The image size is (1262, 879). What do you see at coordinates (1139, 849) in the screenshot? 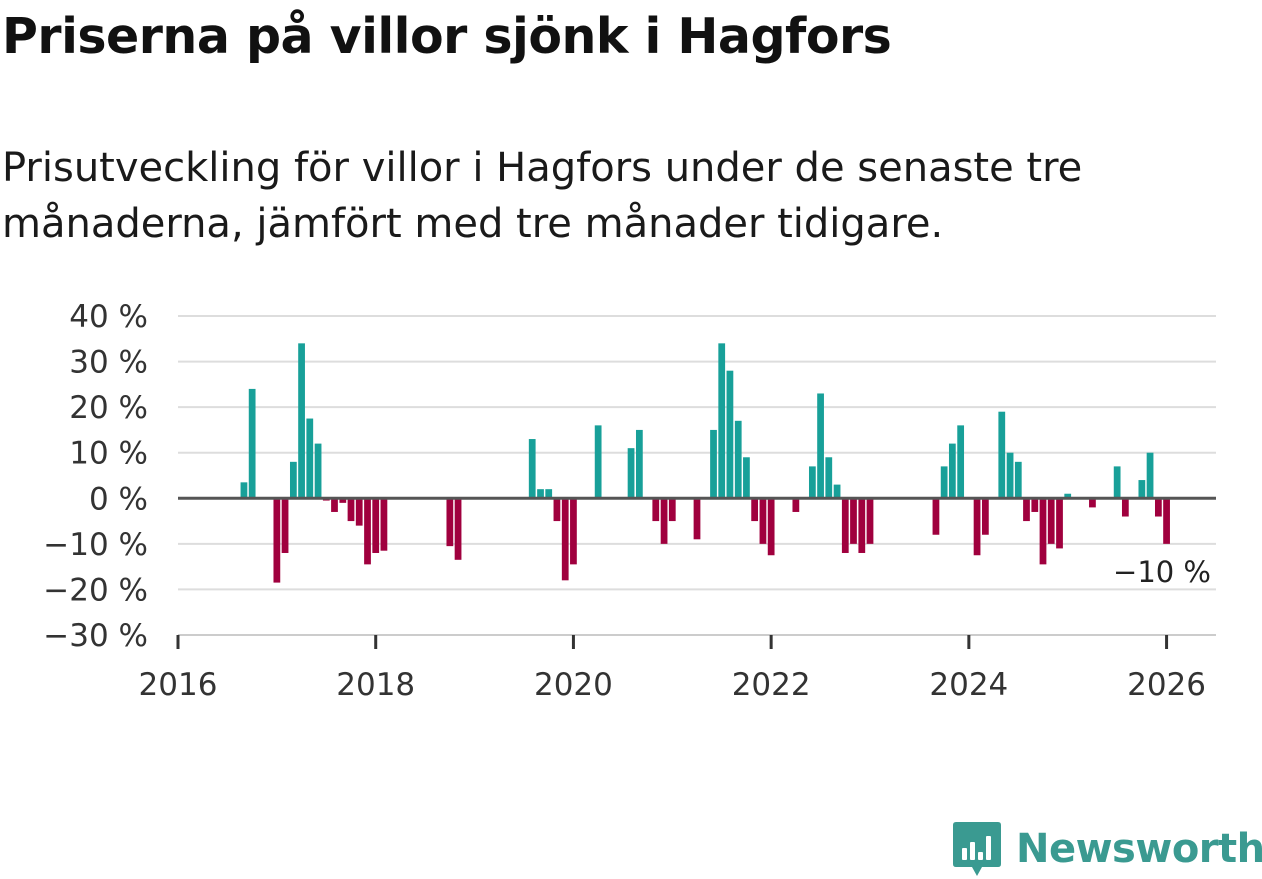
I see `newsworthy-logo-text: Newsworthy` at bounding box center [1139, 849].